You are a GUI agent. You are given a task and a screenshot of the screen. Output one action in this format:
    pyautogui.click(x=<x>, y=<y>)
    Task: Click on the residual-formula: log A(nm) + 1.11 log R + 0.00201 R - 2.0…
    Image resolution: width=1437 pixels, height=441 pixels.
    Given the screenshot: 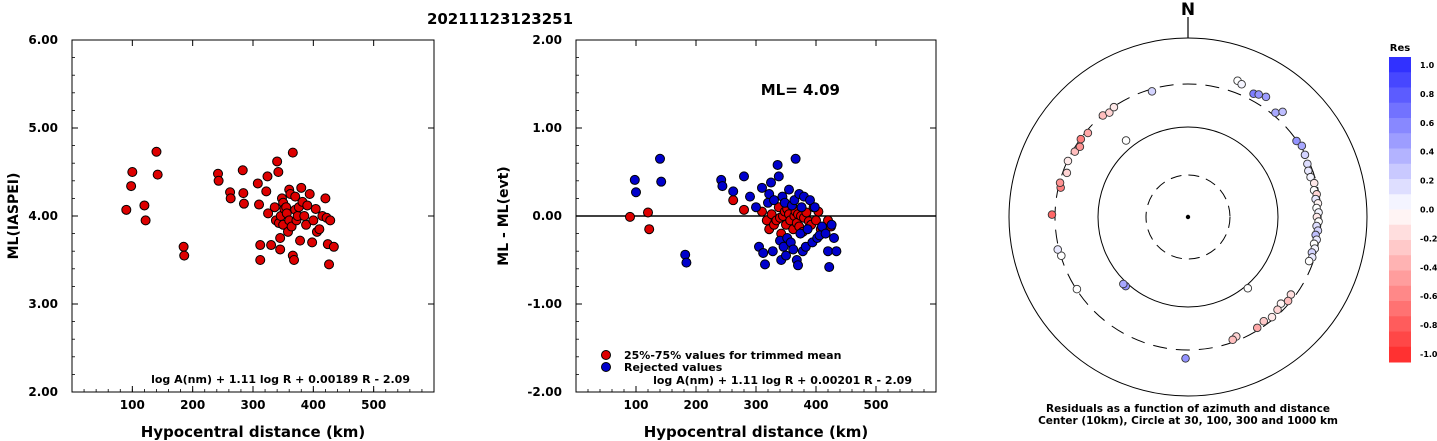 What is the action you would take?
    pyautogui.click(x=782, y=380)
    